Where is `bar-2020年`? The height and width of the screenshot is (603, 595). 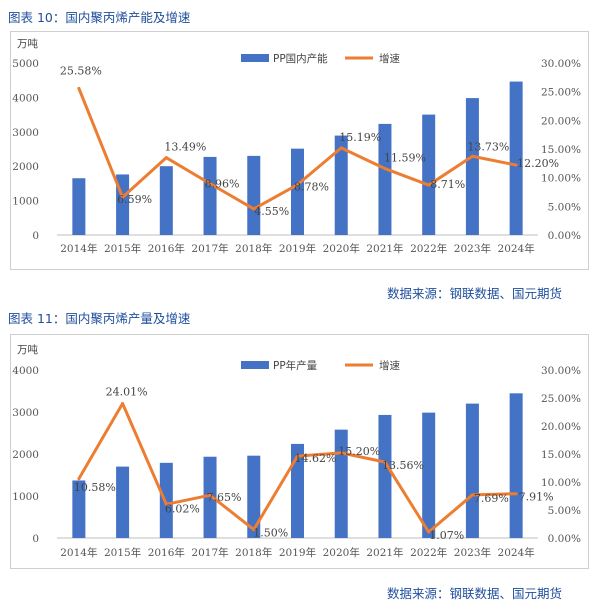 bar-2020年 is located at coordinates (341, 185).